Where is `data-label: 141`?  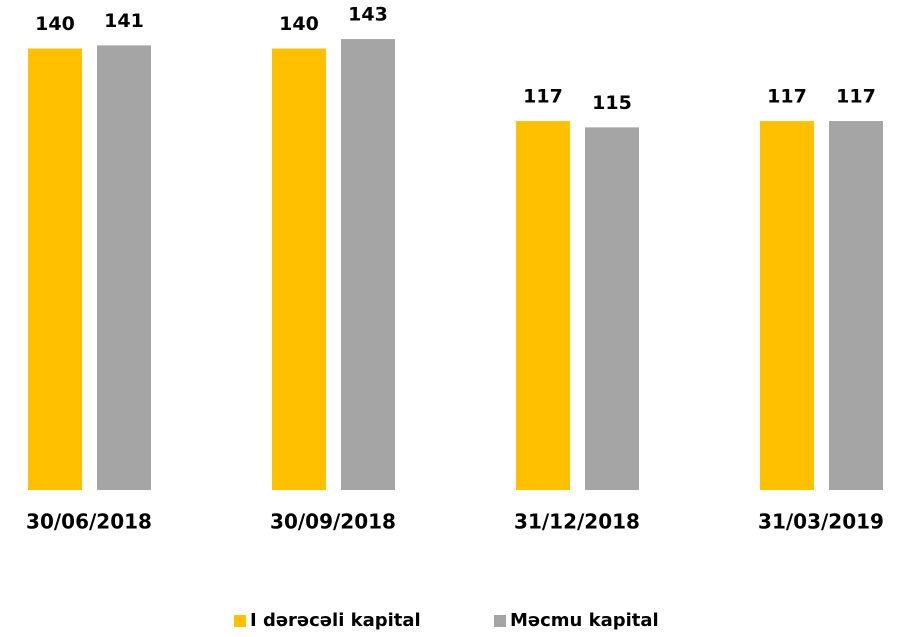 data-label: 141 is located at coordinates (124, 21).